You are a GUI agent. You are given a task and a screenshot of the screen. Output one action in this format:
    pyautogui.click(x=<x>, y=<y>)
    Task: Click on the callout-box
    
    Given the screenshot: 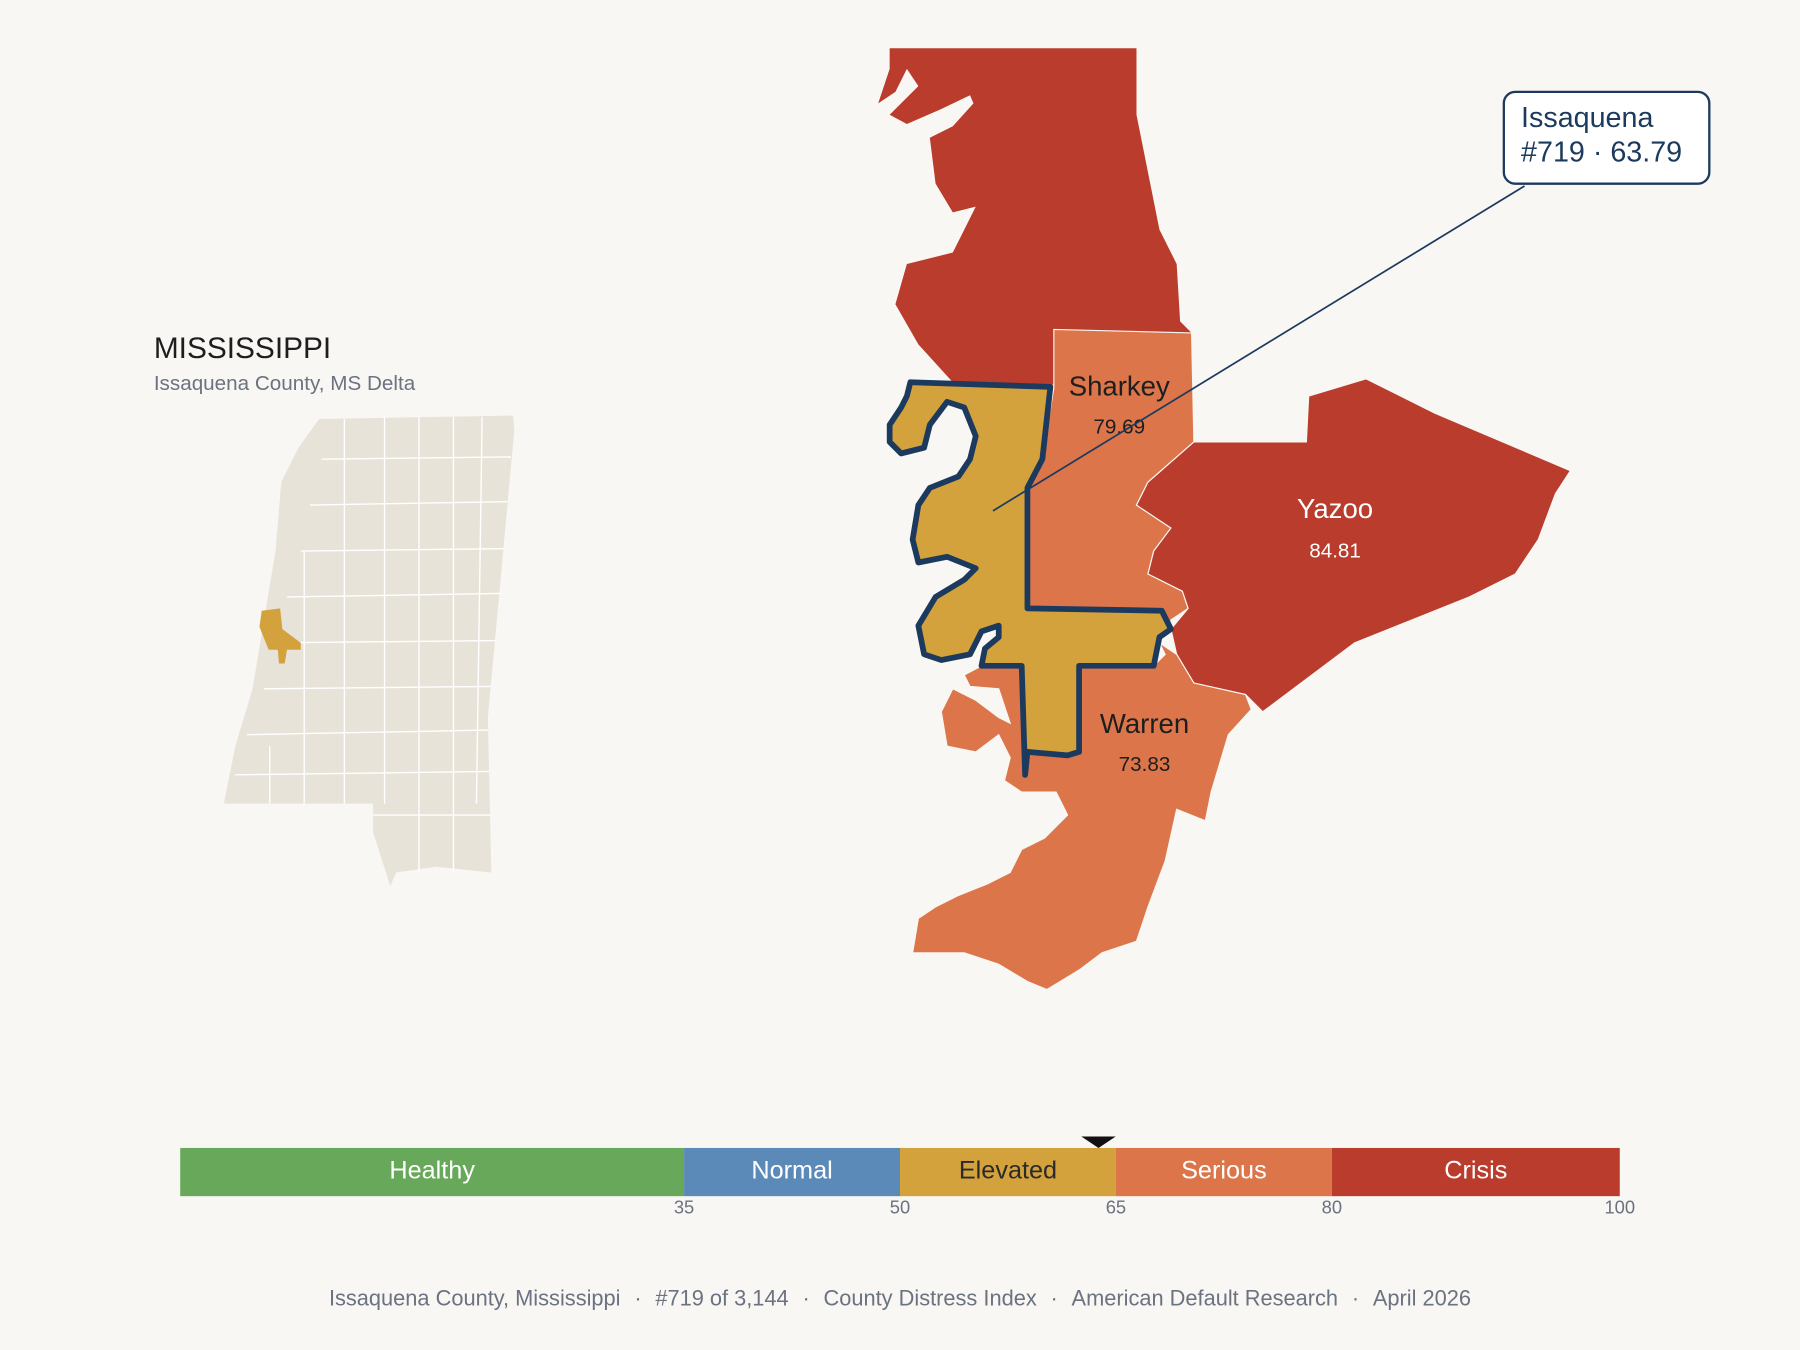 What is the action you would take?
    pyautogui.click(x=1606, y=137)
    